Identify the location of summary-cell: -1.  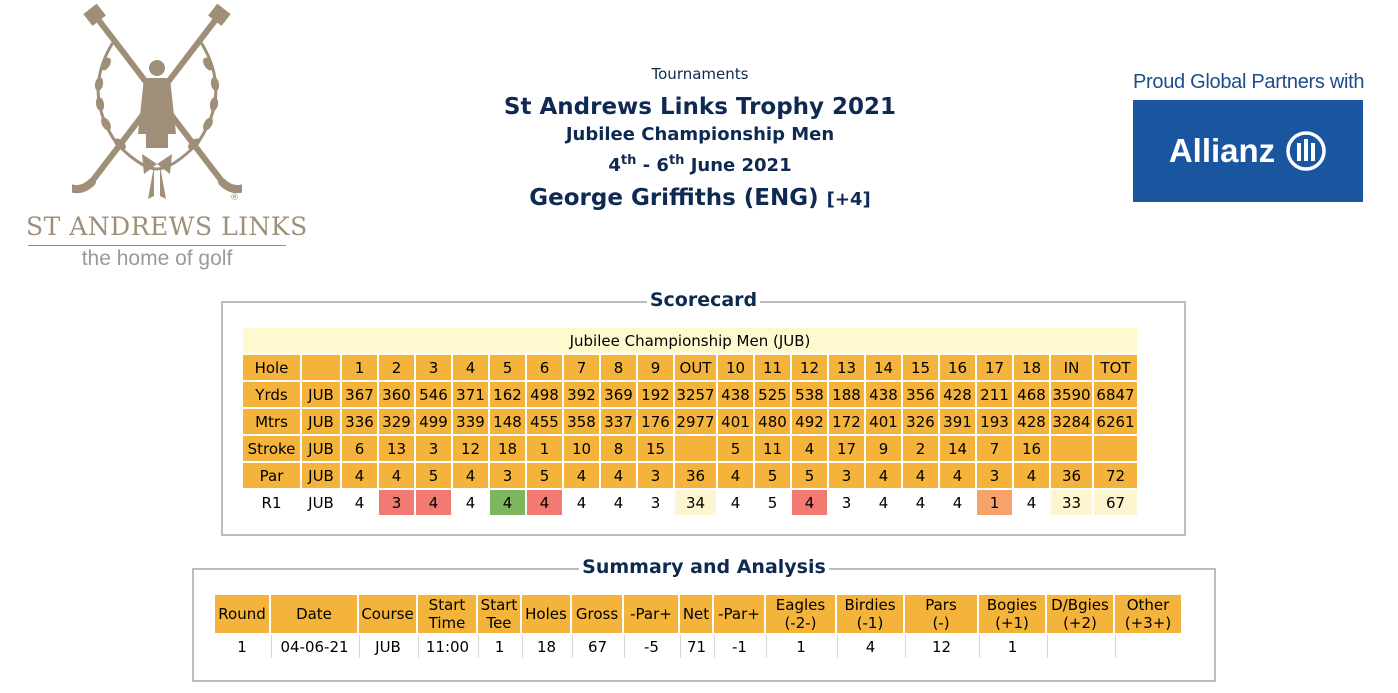
(739, 646).